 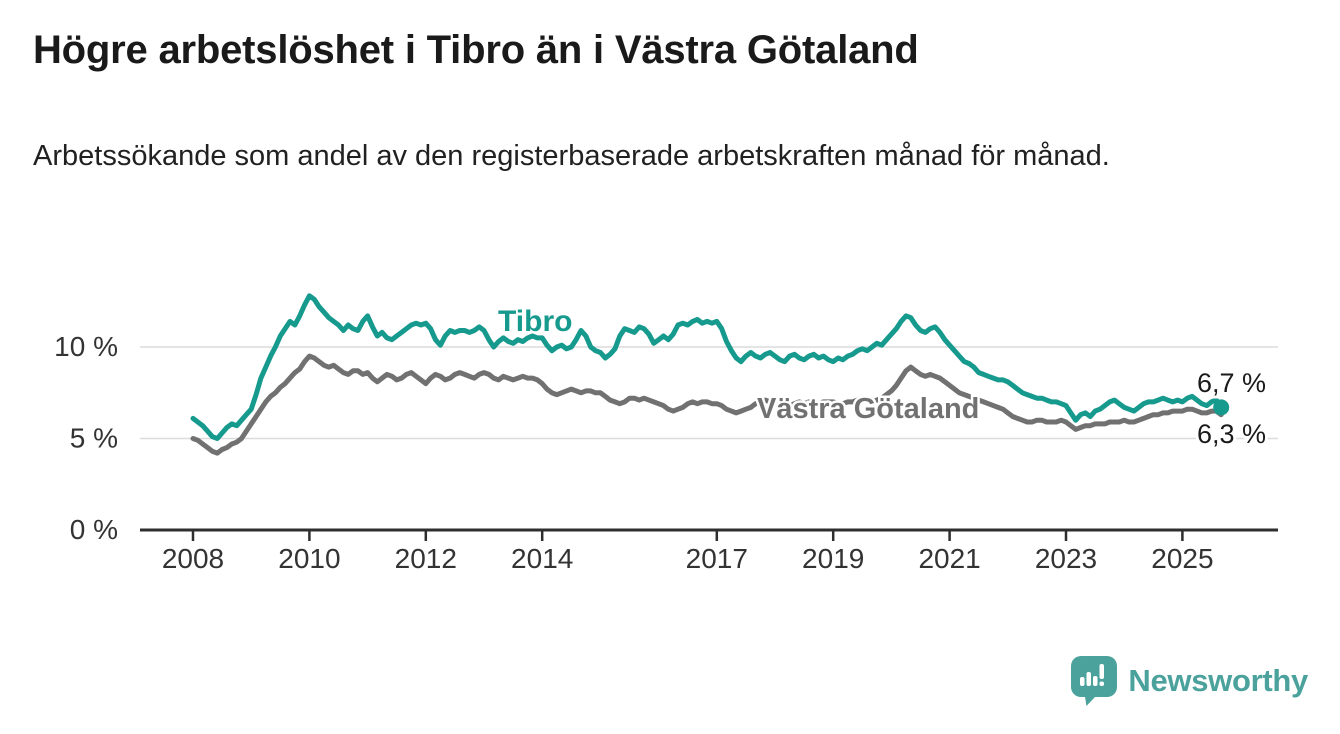 What do you see at coordinates (707, 404) in the screenshot?
I see `series-line-v-stra-g-taland` at bounding box center [707, 404].